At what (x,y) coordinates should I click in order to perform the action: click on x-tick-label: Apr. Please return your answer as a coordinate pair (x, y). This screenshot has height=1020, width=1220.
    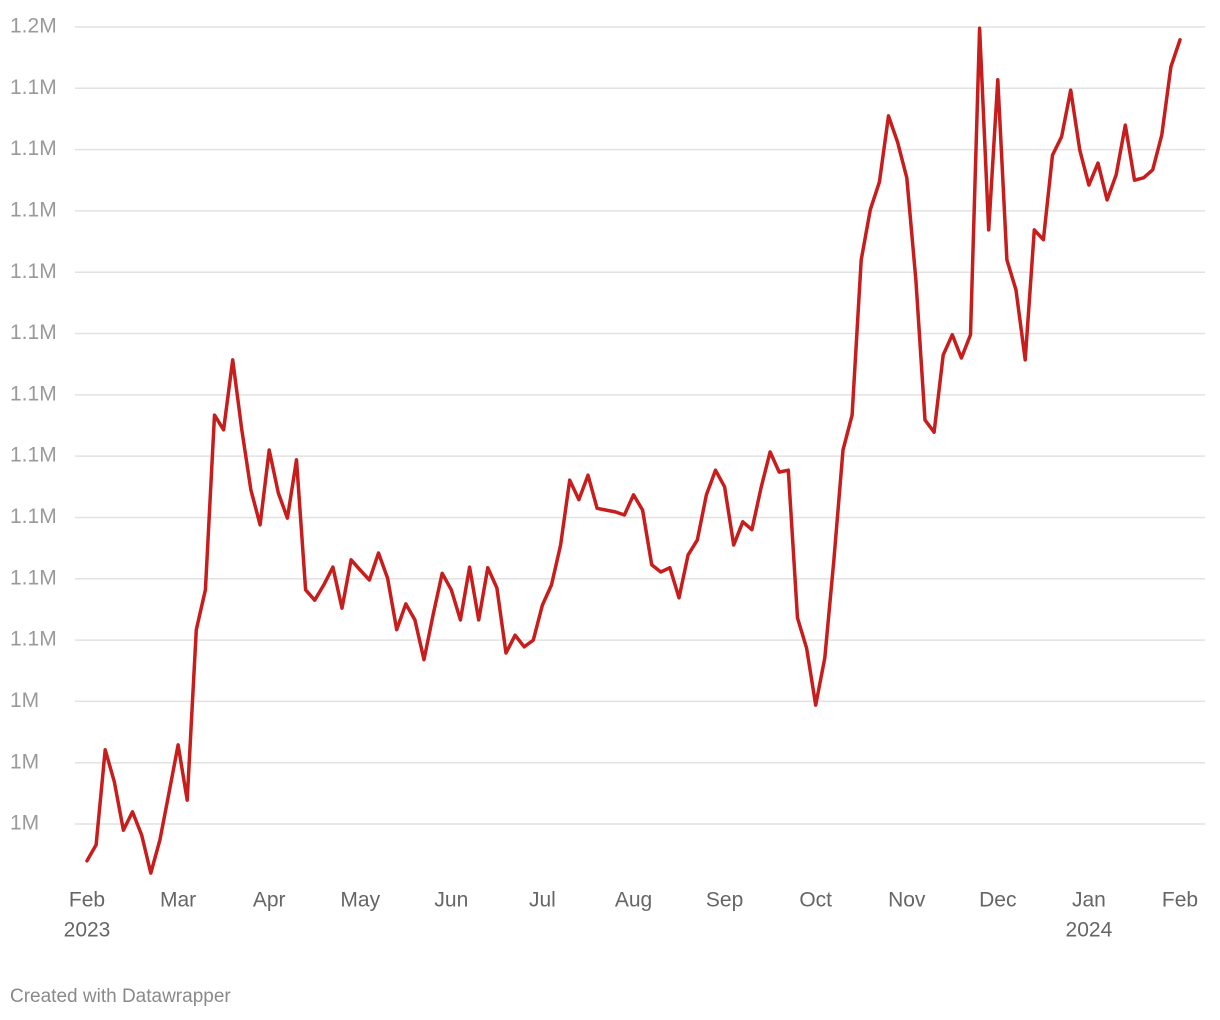
    Looking at the image, I should click on (269, 900).